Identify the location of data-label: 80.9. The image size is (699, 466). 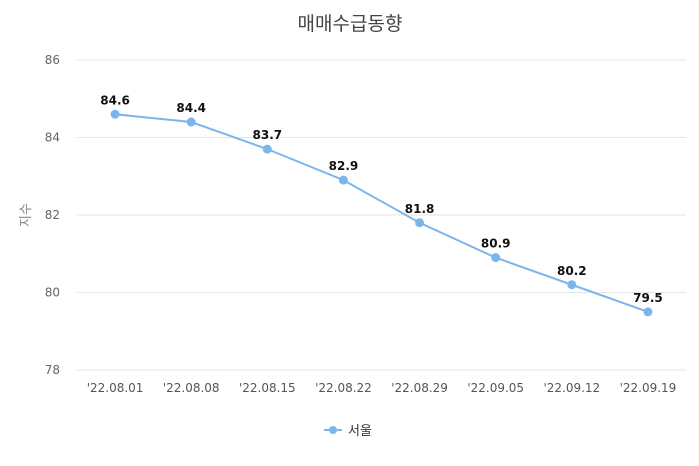
(496, 244).